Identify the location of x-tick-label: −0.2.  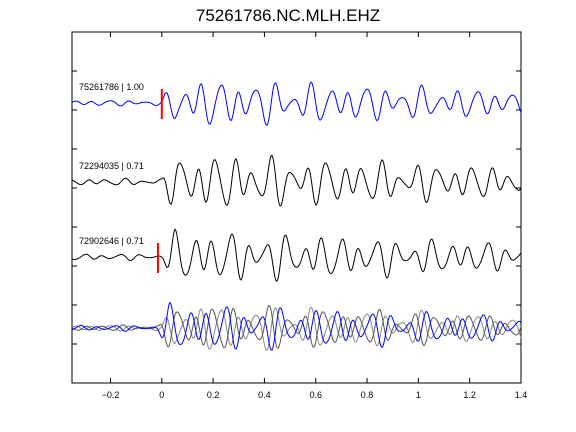
(111, 395).